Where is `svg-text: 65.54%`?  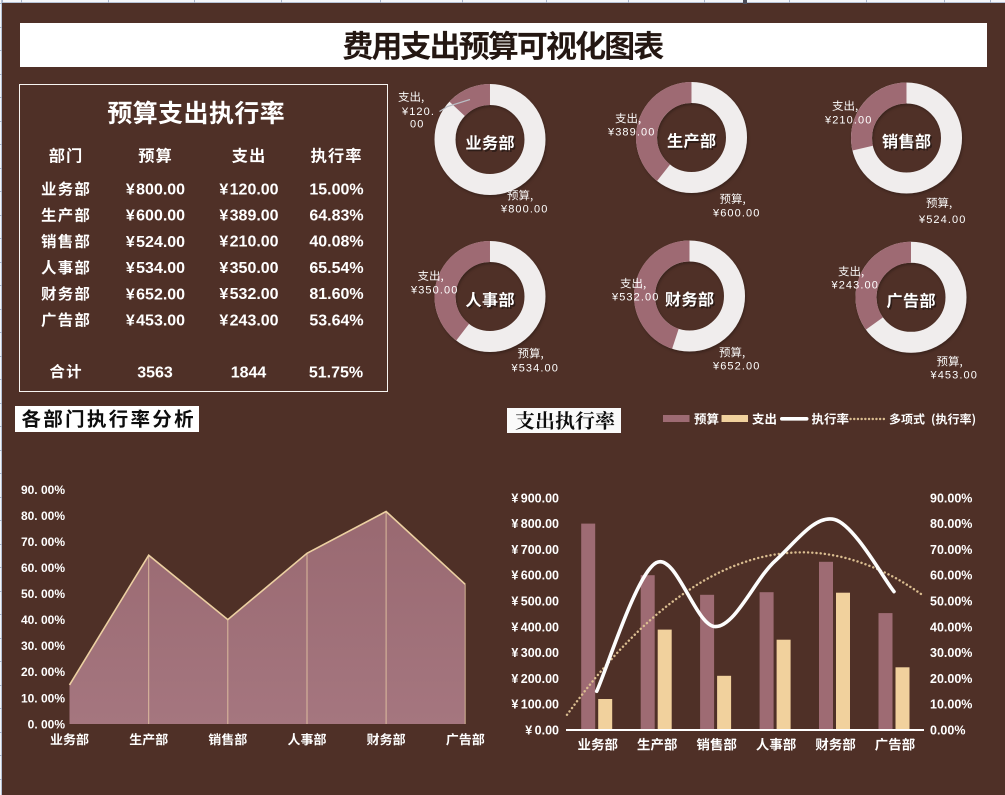 svg-text: 65.54% is located at coordinates (336, 268).